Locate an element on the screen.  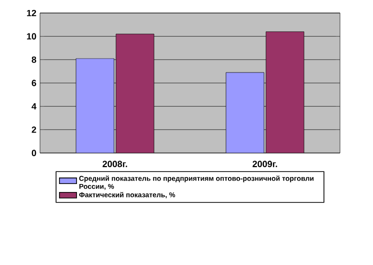
y-tick-label: 0 is located at coordinates (34, 153).